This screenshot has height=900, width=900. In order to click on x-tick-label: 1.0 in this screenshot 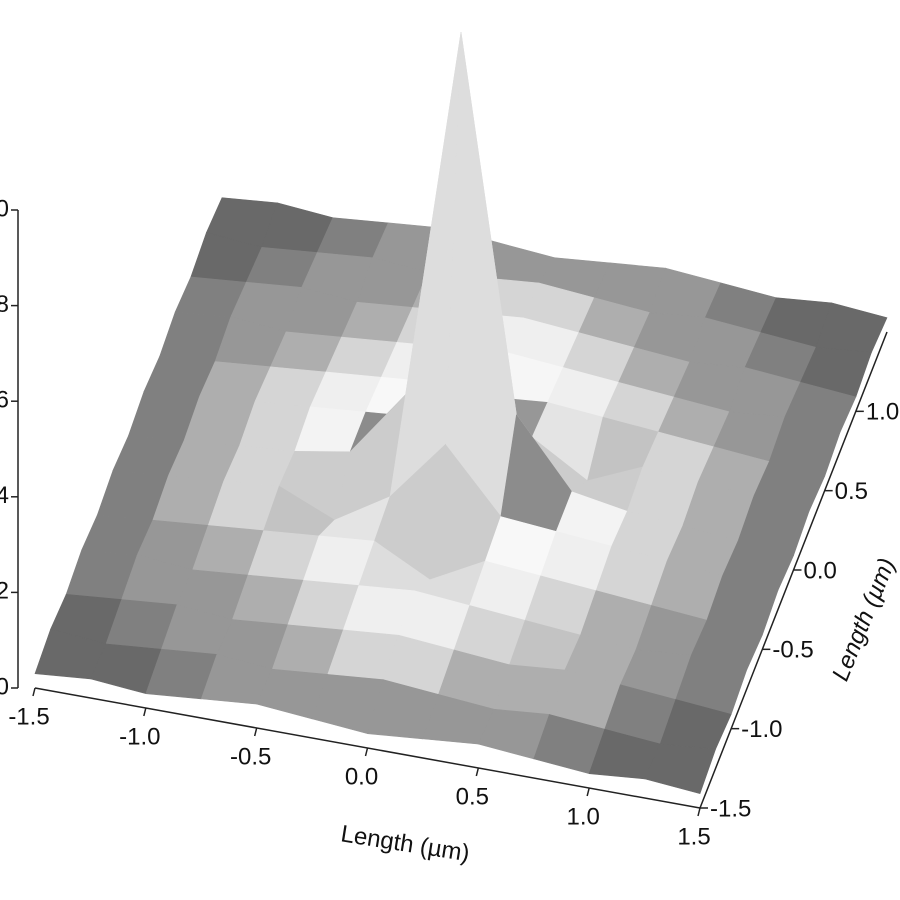, I will do `click(582, 816)`.